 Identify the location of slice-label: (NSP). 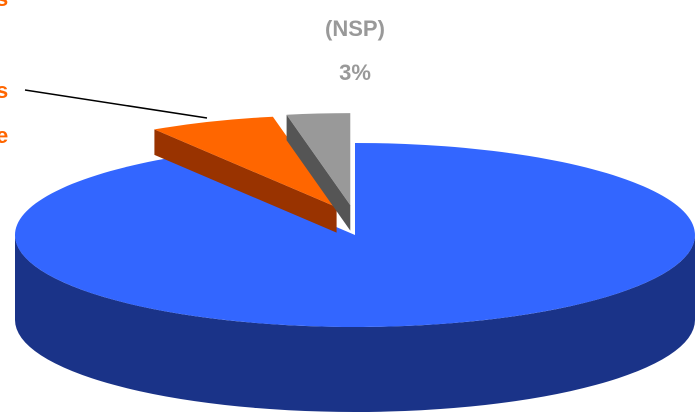
(355, 28).